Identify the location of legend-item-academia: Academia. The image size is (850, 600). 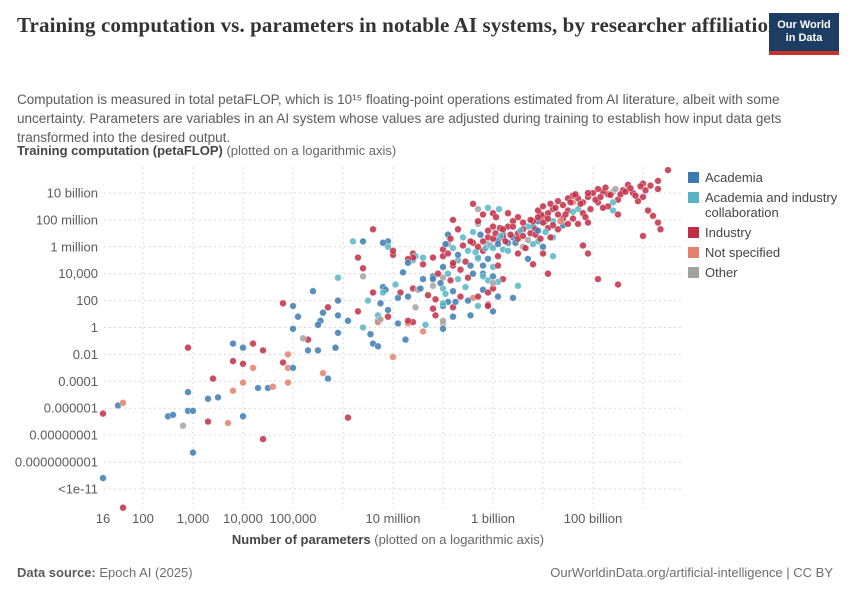
(764, 177).